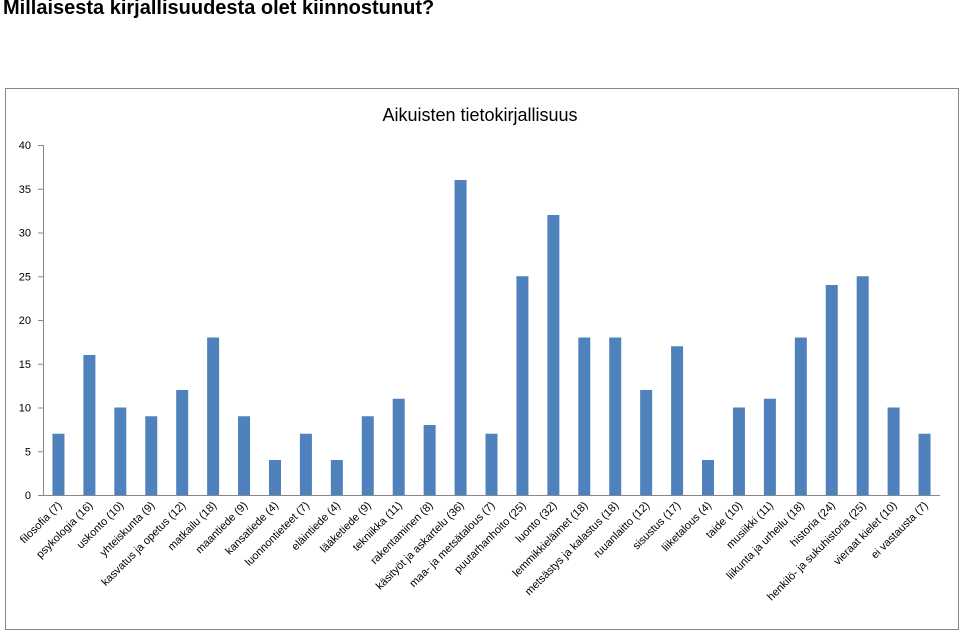 The image size is (960, 632). What do you see at coordinates (25, 146) in the screenshot?
I see `y-tick-label: 40` at bounding box center [25, 146].